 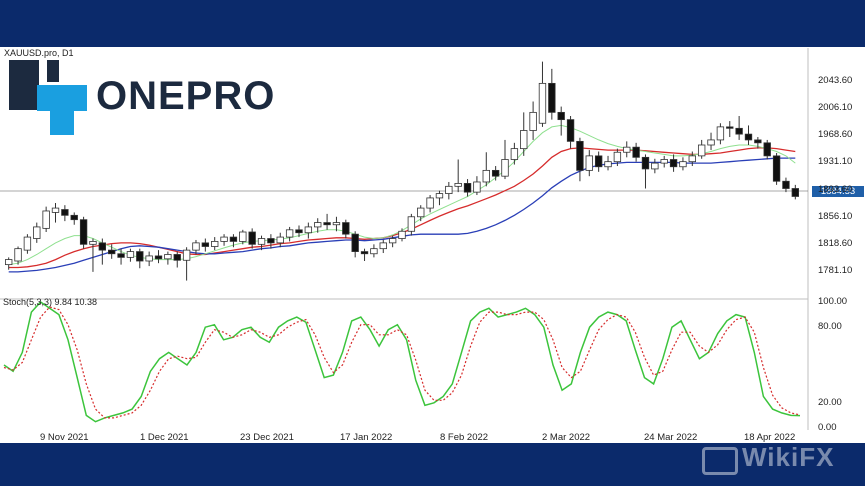 I want to click on price-tick-label: 1856.10, so click(x=835, y=216).